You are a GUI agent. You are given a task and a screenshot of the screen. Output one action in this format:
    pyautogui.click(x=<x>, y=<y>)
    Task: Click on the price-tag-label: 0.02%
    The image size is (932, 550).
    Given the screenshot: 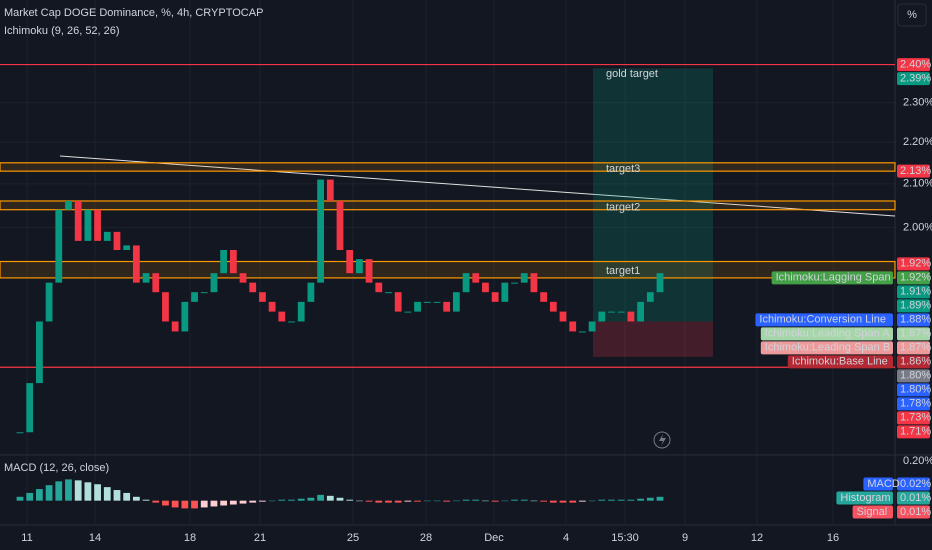 What is the action you would take?
    pyautogui.click(x=915, y=484)
    